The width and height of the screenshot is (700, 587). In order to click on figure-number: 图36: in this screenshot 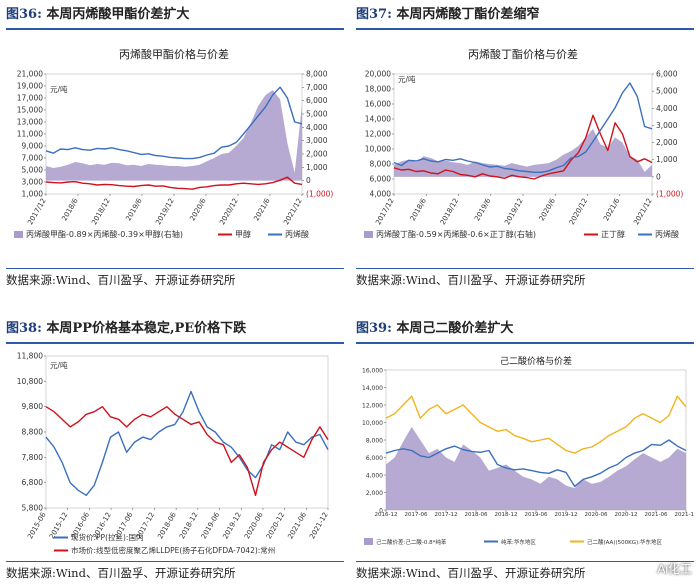, I will do `click(24, 14)`.